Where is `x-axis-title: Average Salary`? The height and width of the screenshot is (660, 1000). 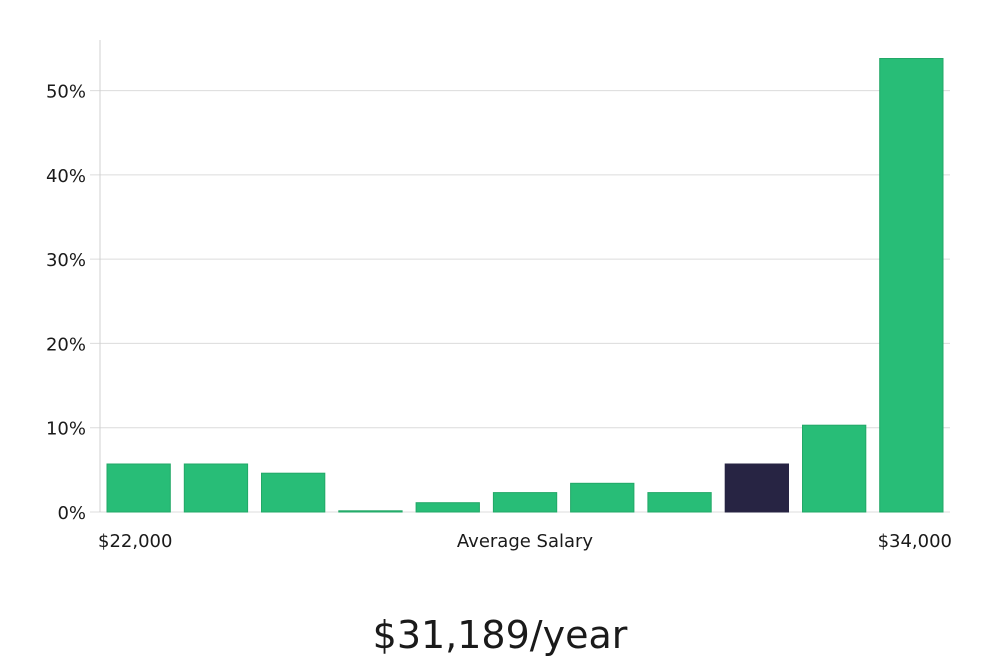 x-axis-title: Average Salary is located at coordinates (525, 541).